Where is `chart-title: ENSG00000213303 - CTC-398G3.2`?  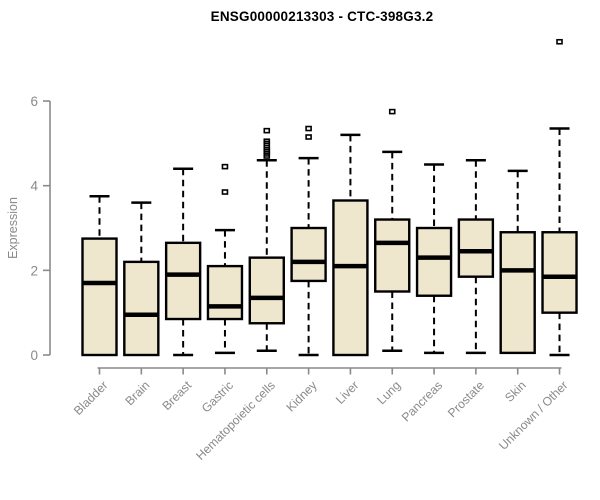 chart-title: ENSG00000213303 - CTC-398G3.2 is located at coordinates (322, 16).